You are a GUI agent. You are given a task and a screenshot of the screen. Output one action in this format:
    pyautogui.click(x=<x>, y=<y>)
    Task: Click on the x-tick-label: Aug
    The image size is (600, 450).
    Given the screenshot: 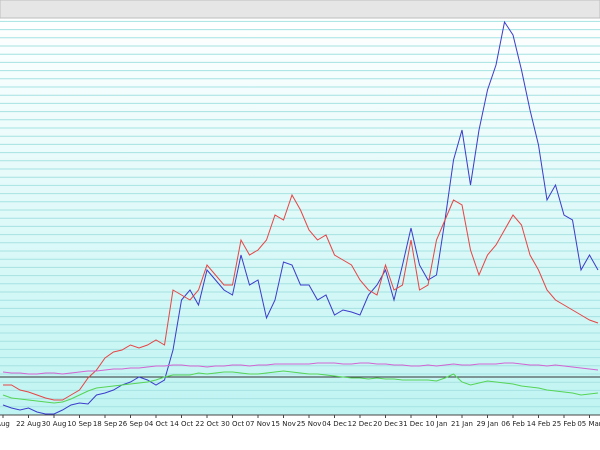 What is the action you would take?
    pyautogui.click(x=5, y=424)
    